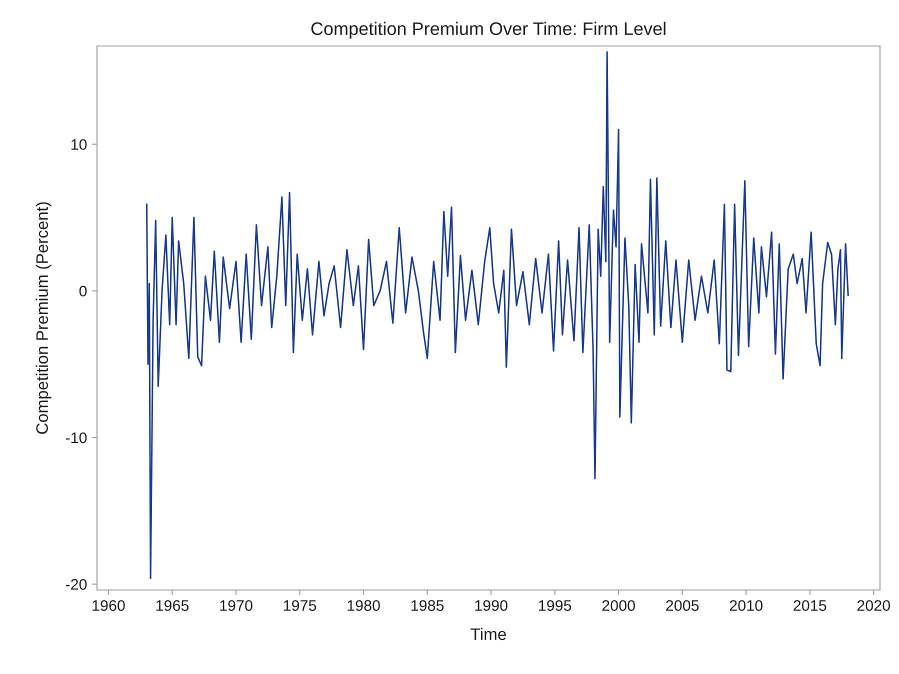 The height and width of the screenshot is (674, 899). What do you see at coordinates (427, 605) in the screenshot?
I see `x-tick-label: 1985` at bounding box center [427, 605].